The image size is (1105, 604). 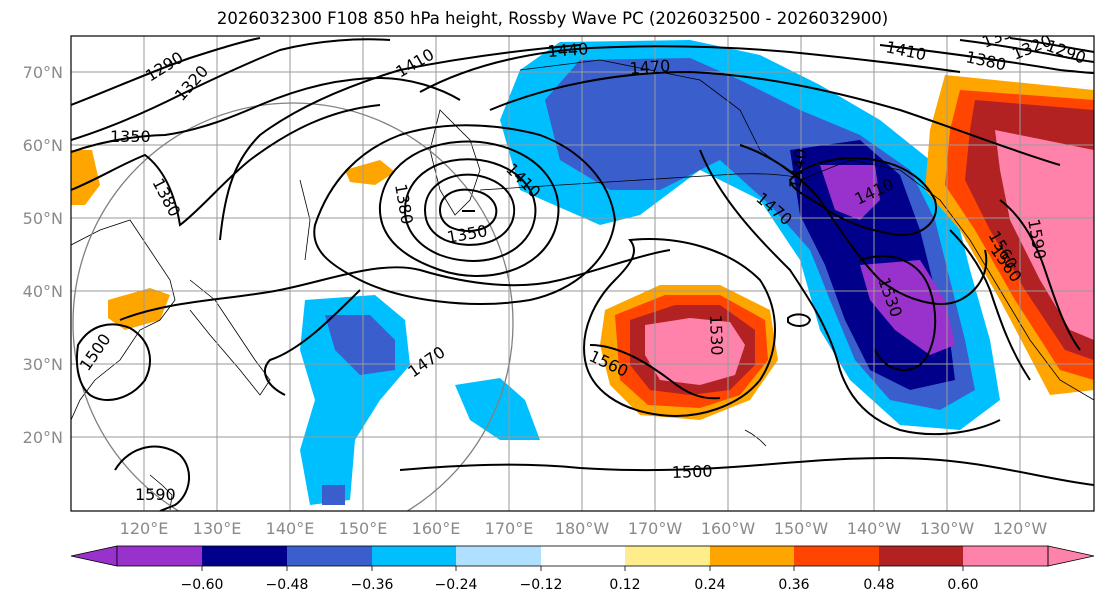 What do you see at coordinates (695, 351) in the screenshot?
I see `positive-anomaly-subtropical-high-core` at bounding box center [695, 351].